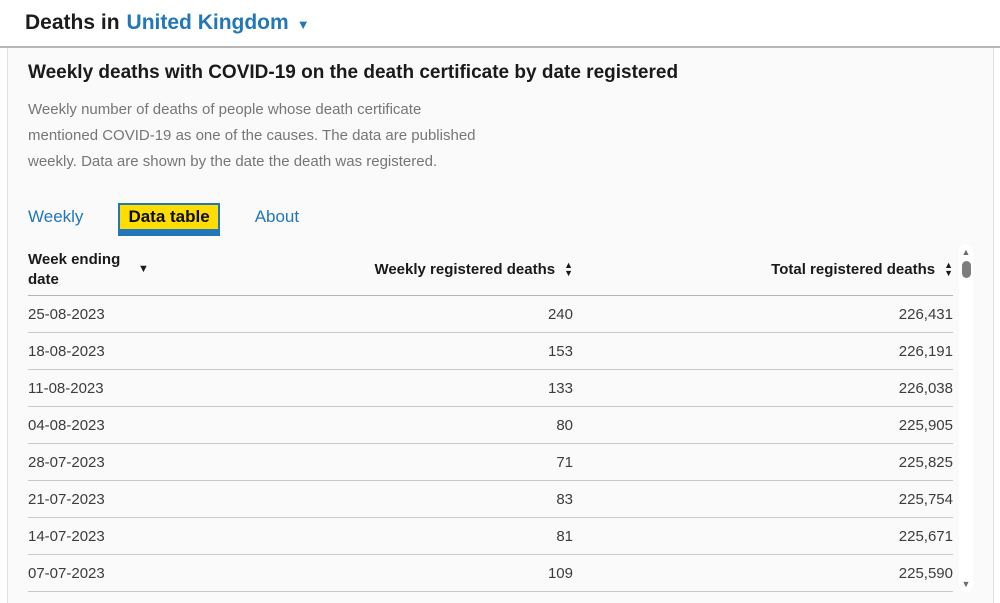  What do you see at coordinates (925, 573) in the screenshot?
I see `cell-total-registered-deaths: 225,590` at bounding box center [925, 573].